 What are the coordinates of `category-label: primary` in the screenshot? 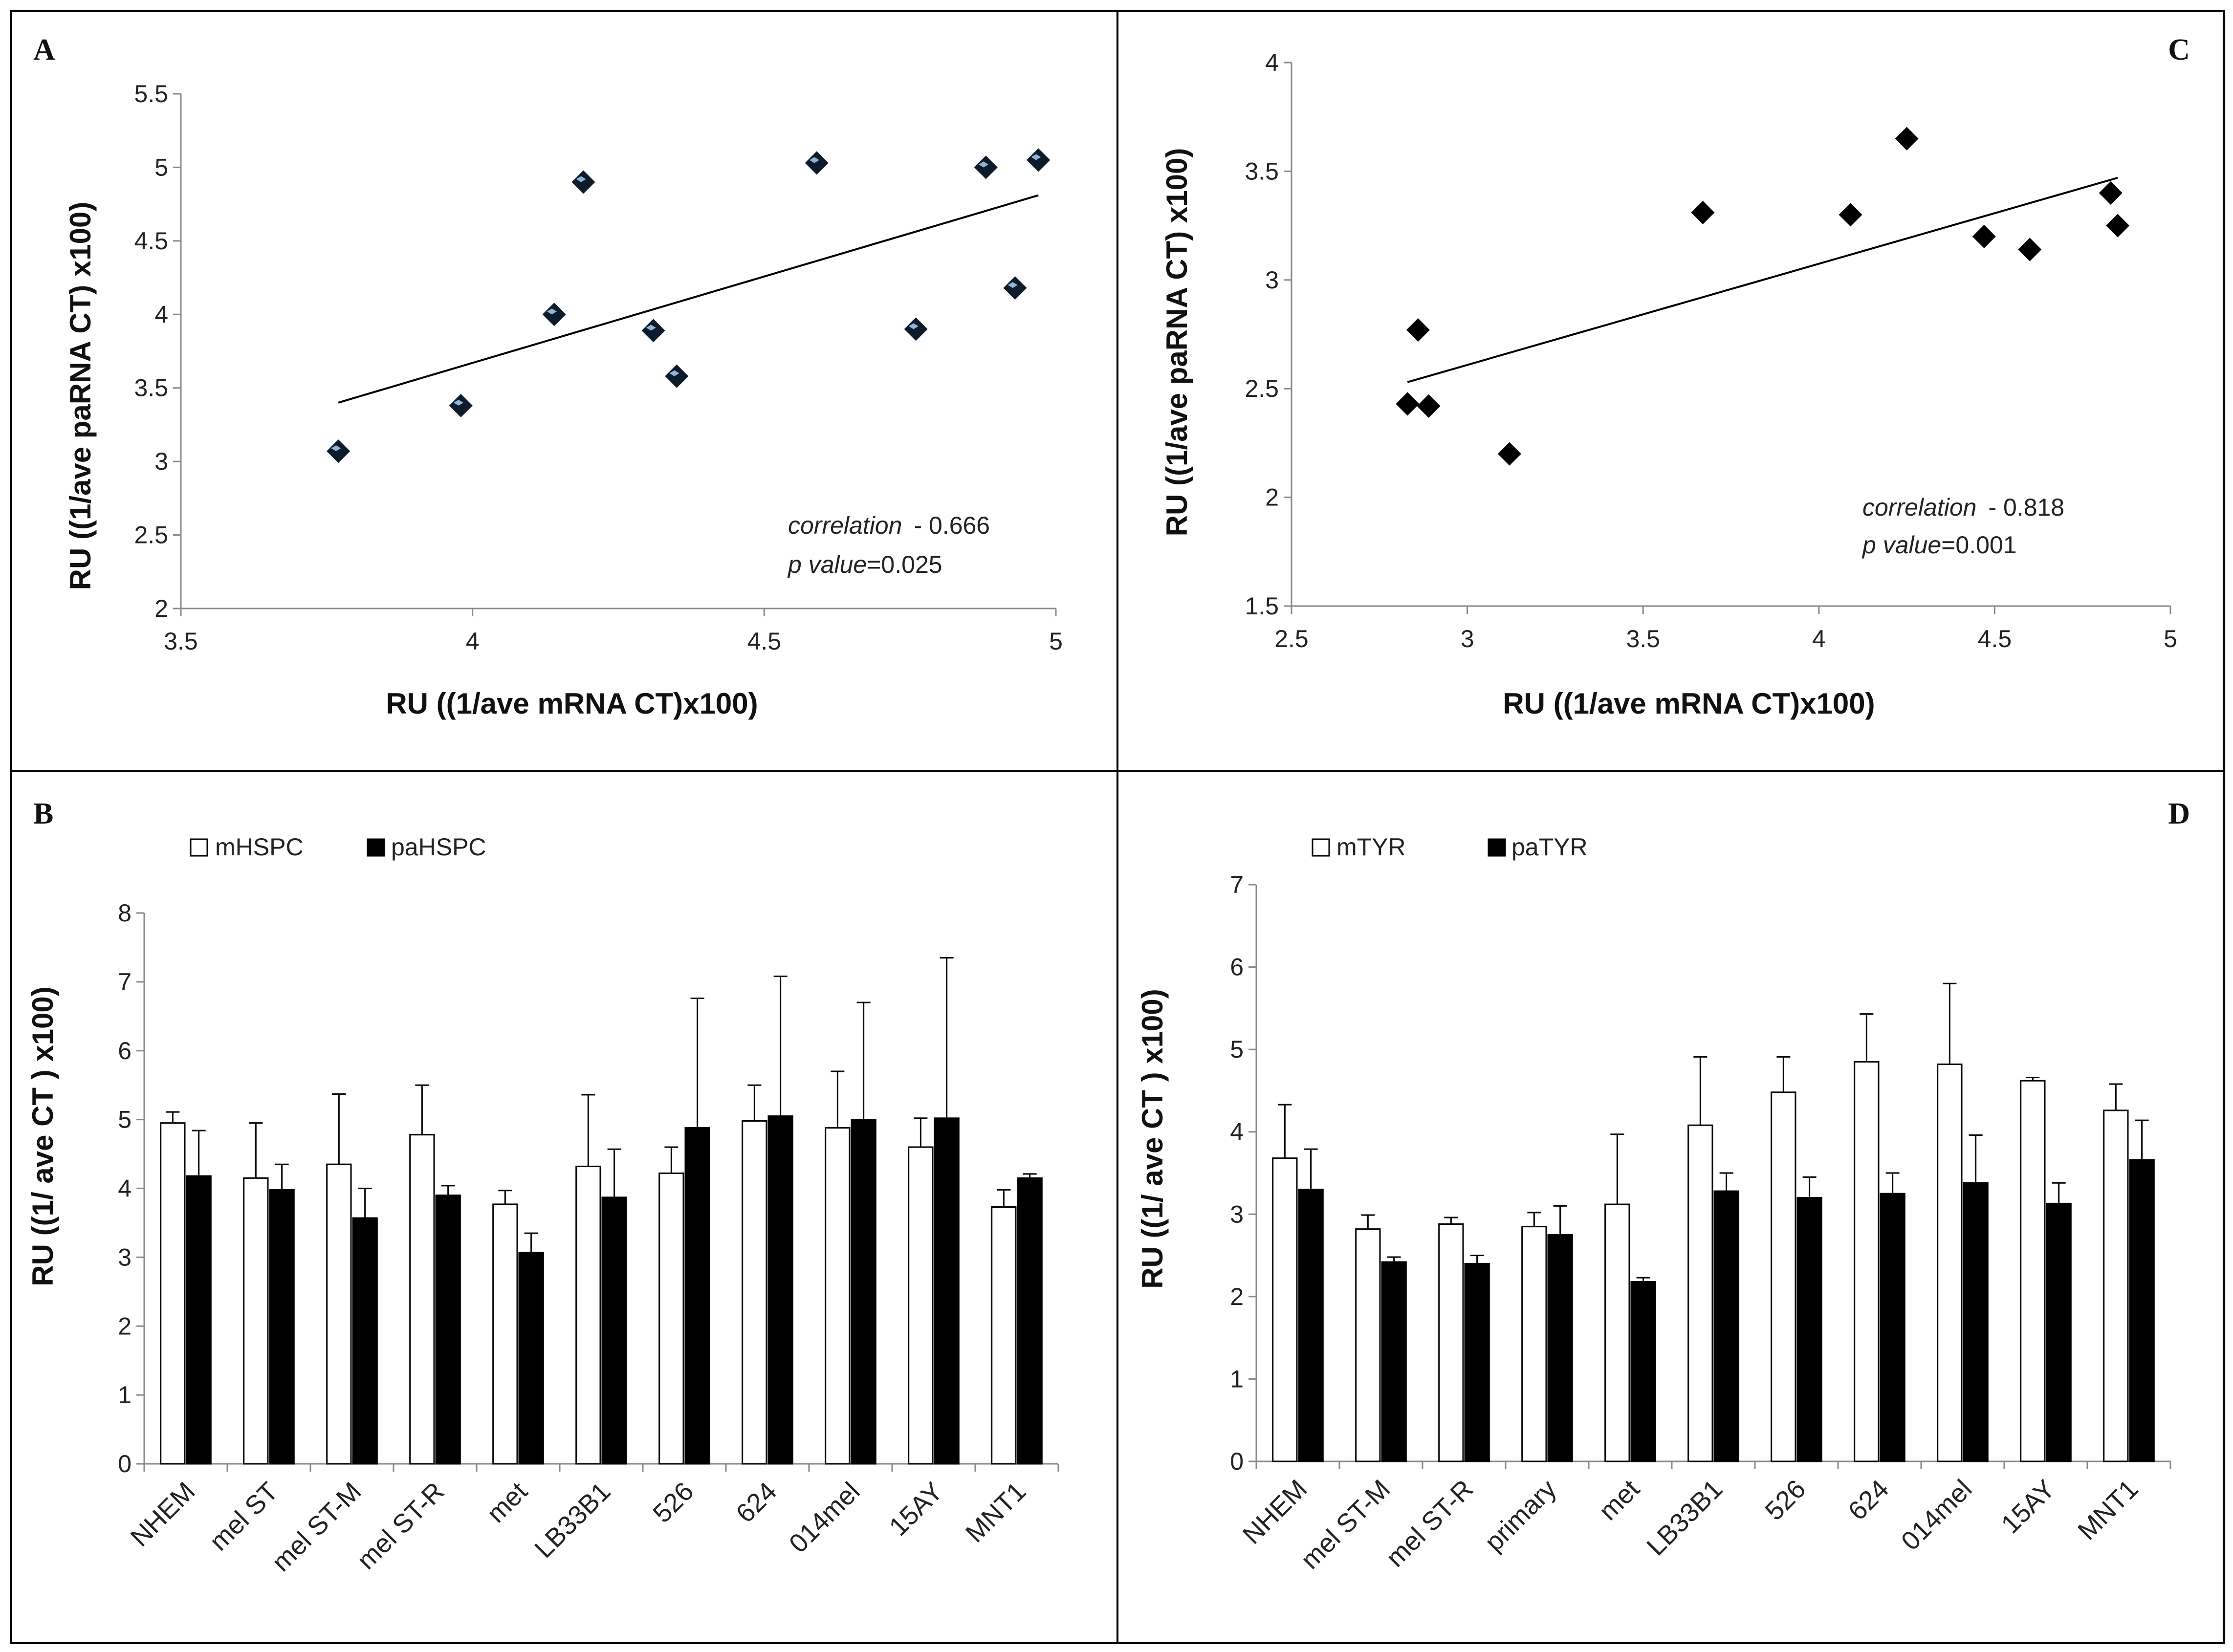 It's located at (1520, 1515).